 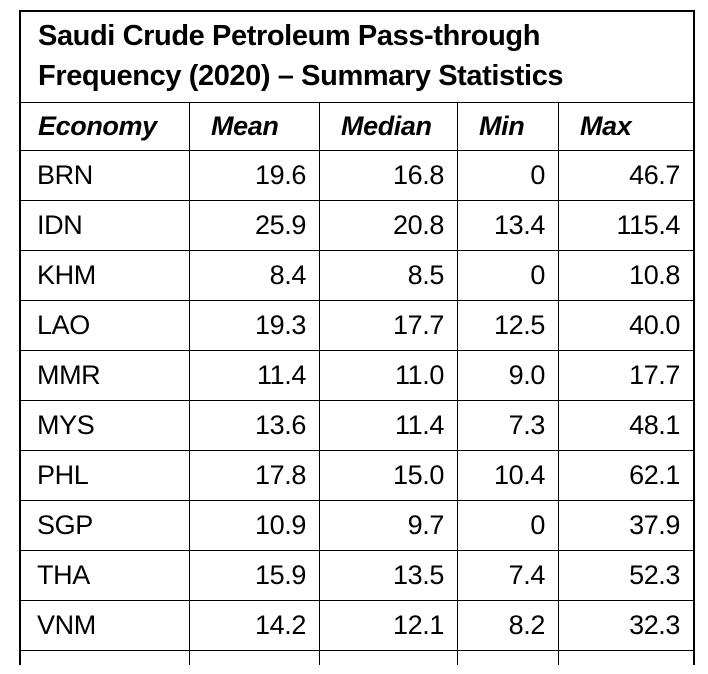 I want to click on value-cell: 12.1, so click(x=389, y=626).